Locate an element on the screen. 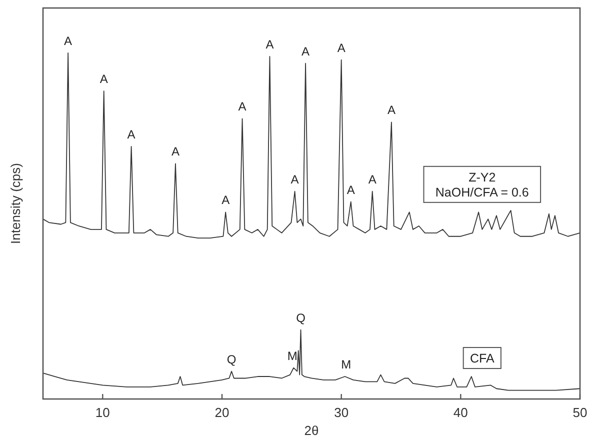 The width and height of the screenshot is (592, 441). x-tick-label: 20 is located at coordinates (222, 412).